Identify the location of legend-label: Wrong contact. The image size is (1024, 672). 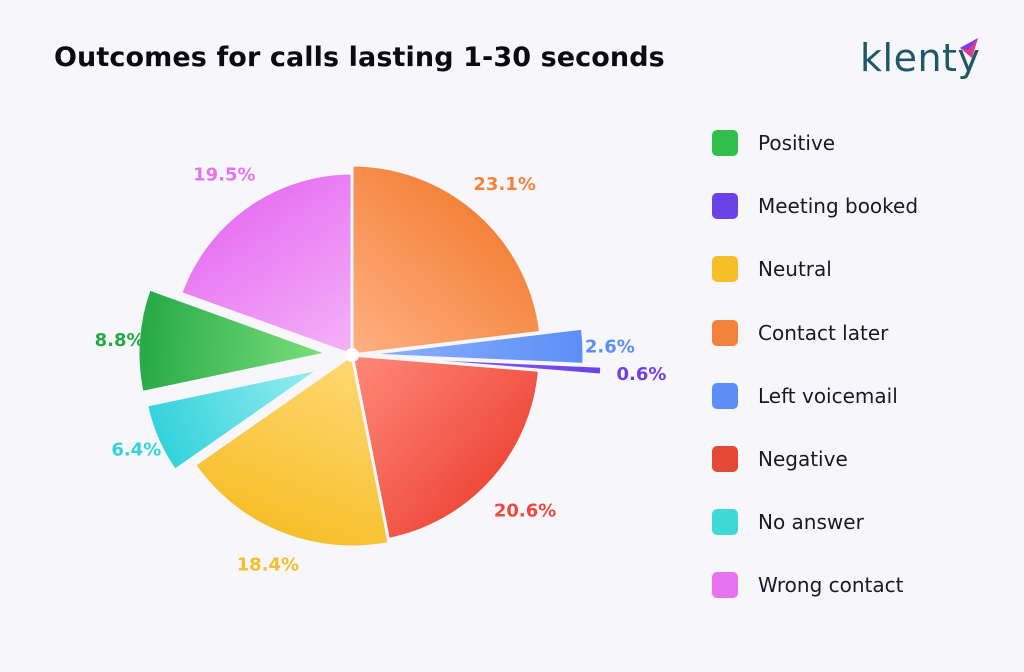
(831, 585).